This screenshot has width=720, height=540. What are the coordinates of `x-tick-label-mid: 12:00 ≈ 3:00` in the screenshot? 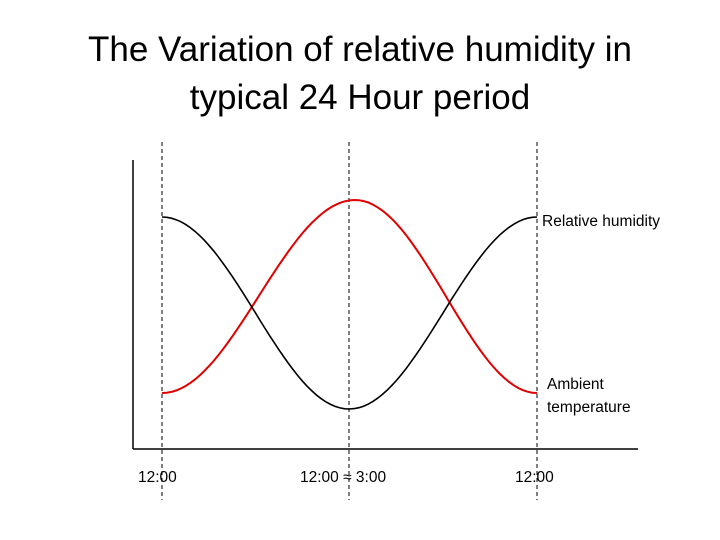 It's located at (343, 477).